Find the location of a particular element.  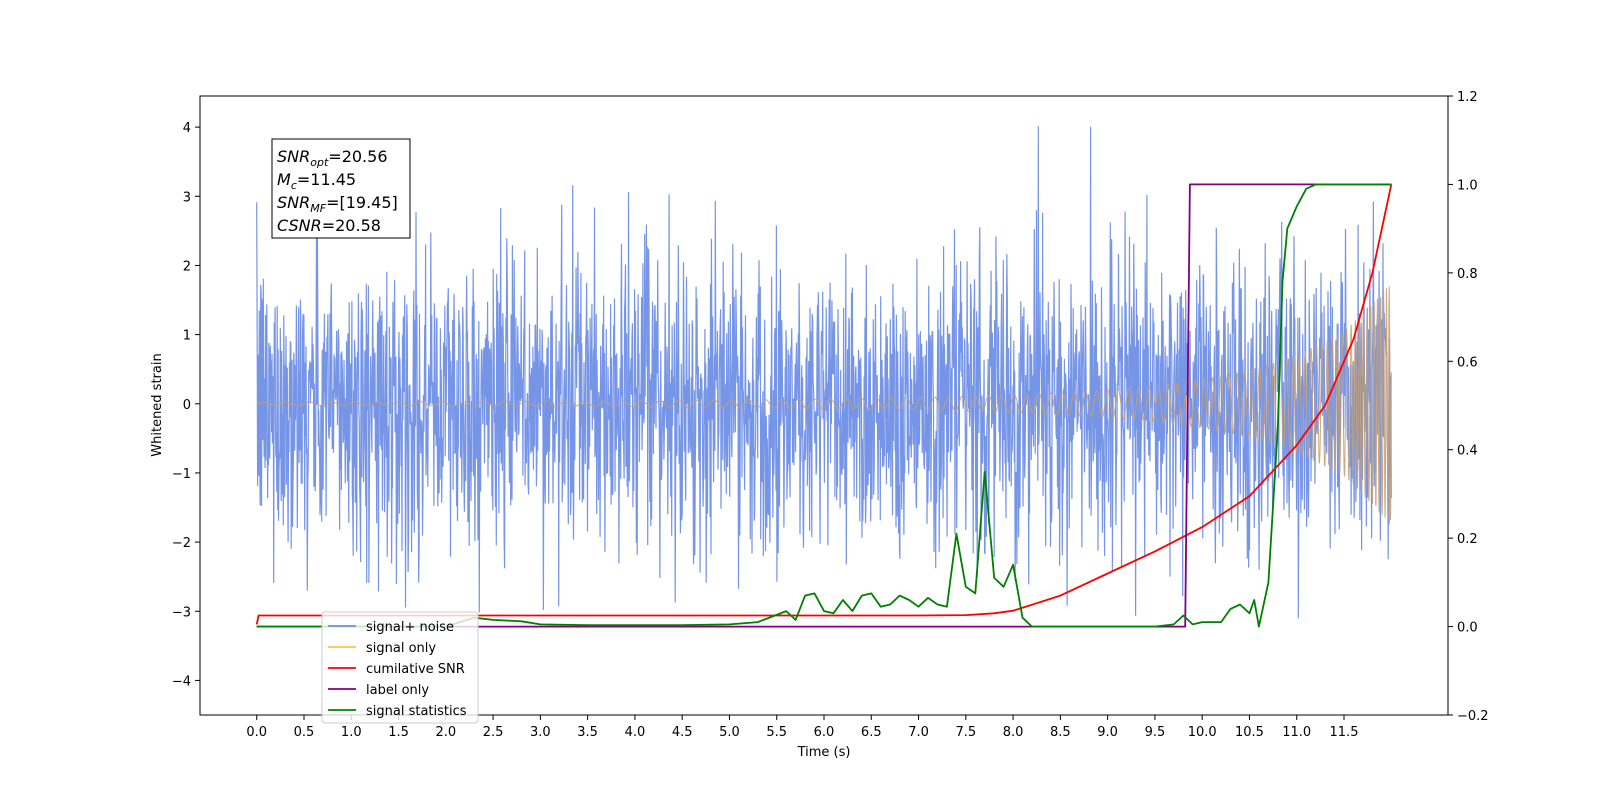

y-axis-label: Whitened strain is located at coordinates (157, 404).